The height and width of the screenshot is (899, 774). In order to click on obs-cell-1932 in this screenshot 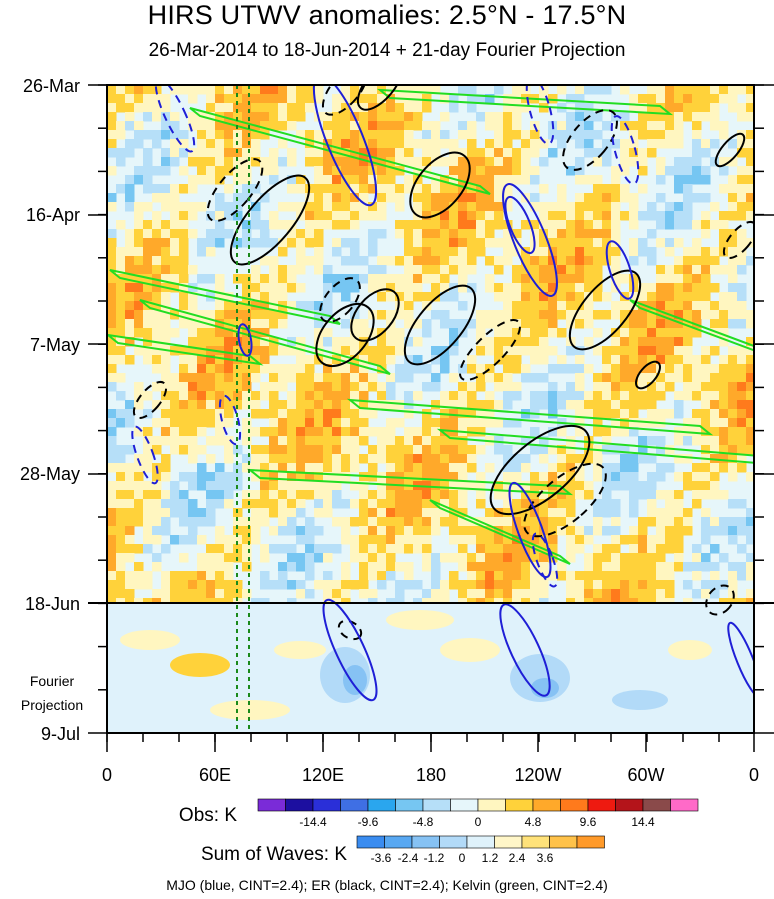, I will do `click(562, 405)`.